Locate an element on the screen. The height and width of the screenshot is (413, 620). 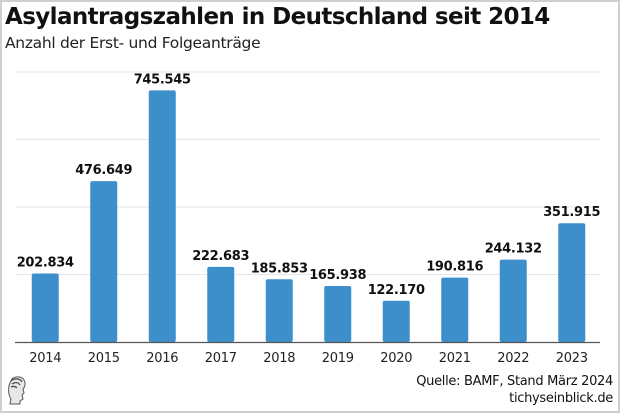
x-tick-label: 2016 is located at coordinates (162, 358).